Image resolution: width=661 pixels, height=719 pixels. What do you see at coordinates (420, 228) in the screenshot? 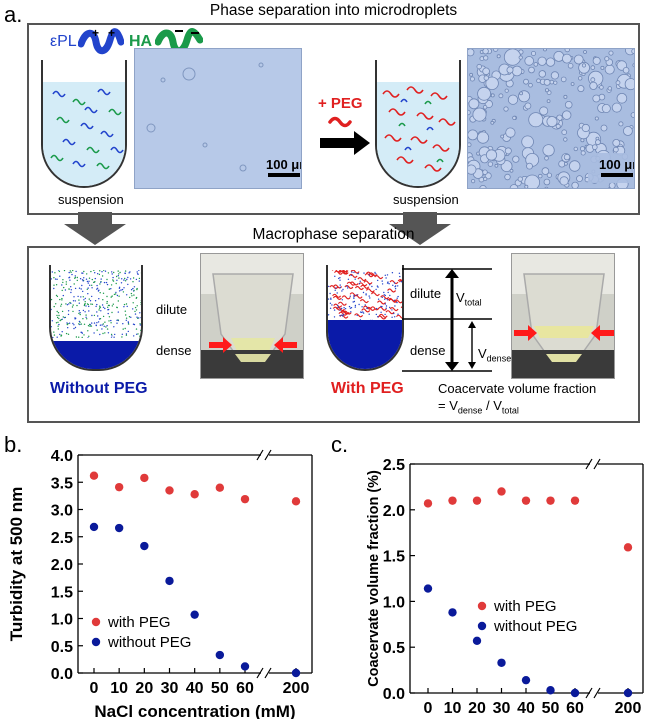
I see `down-arrow-right-icon` at bounding box center [420, 228].